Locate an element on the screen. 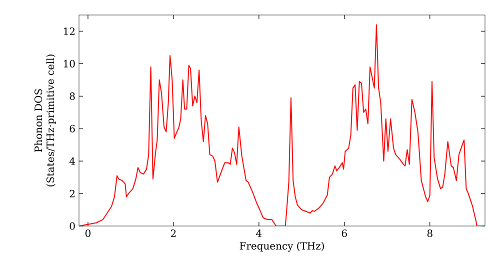  y-tick-label: 4 is located at coordinates (72, 161).